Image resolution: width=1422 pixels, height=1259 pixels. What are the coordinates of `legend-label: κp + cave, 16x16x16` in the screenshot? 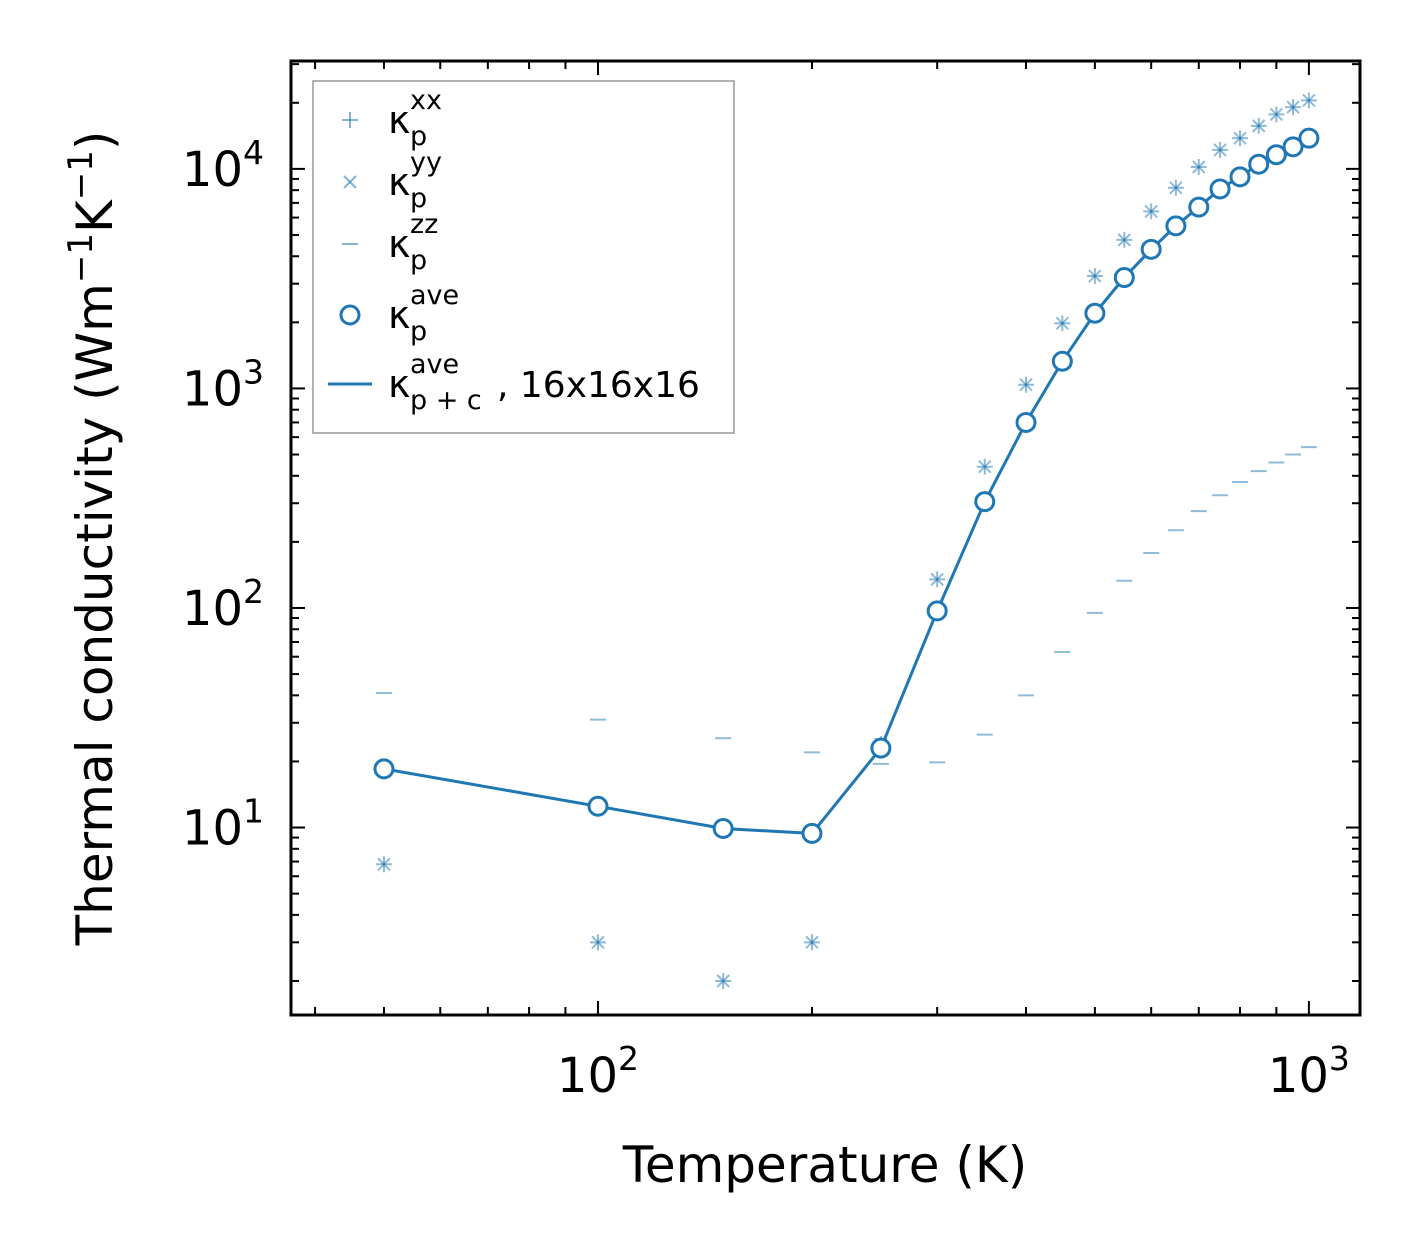 It's located at (544, 382).